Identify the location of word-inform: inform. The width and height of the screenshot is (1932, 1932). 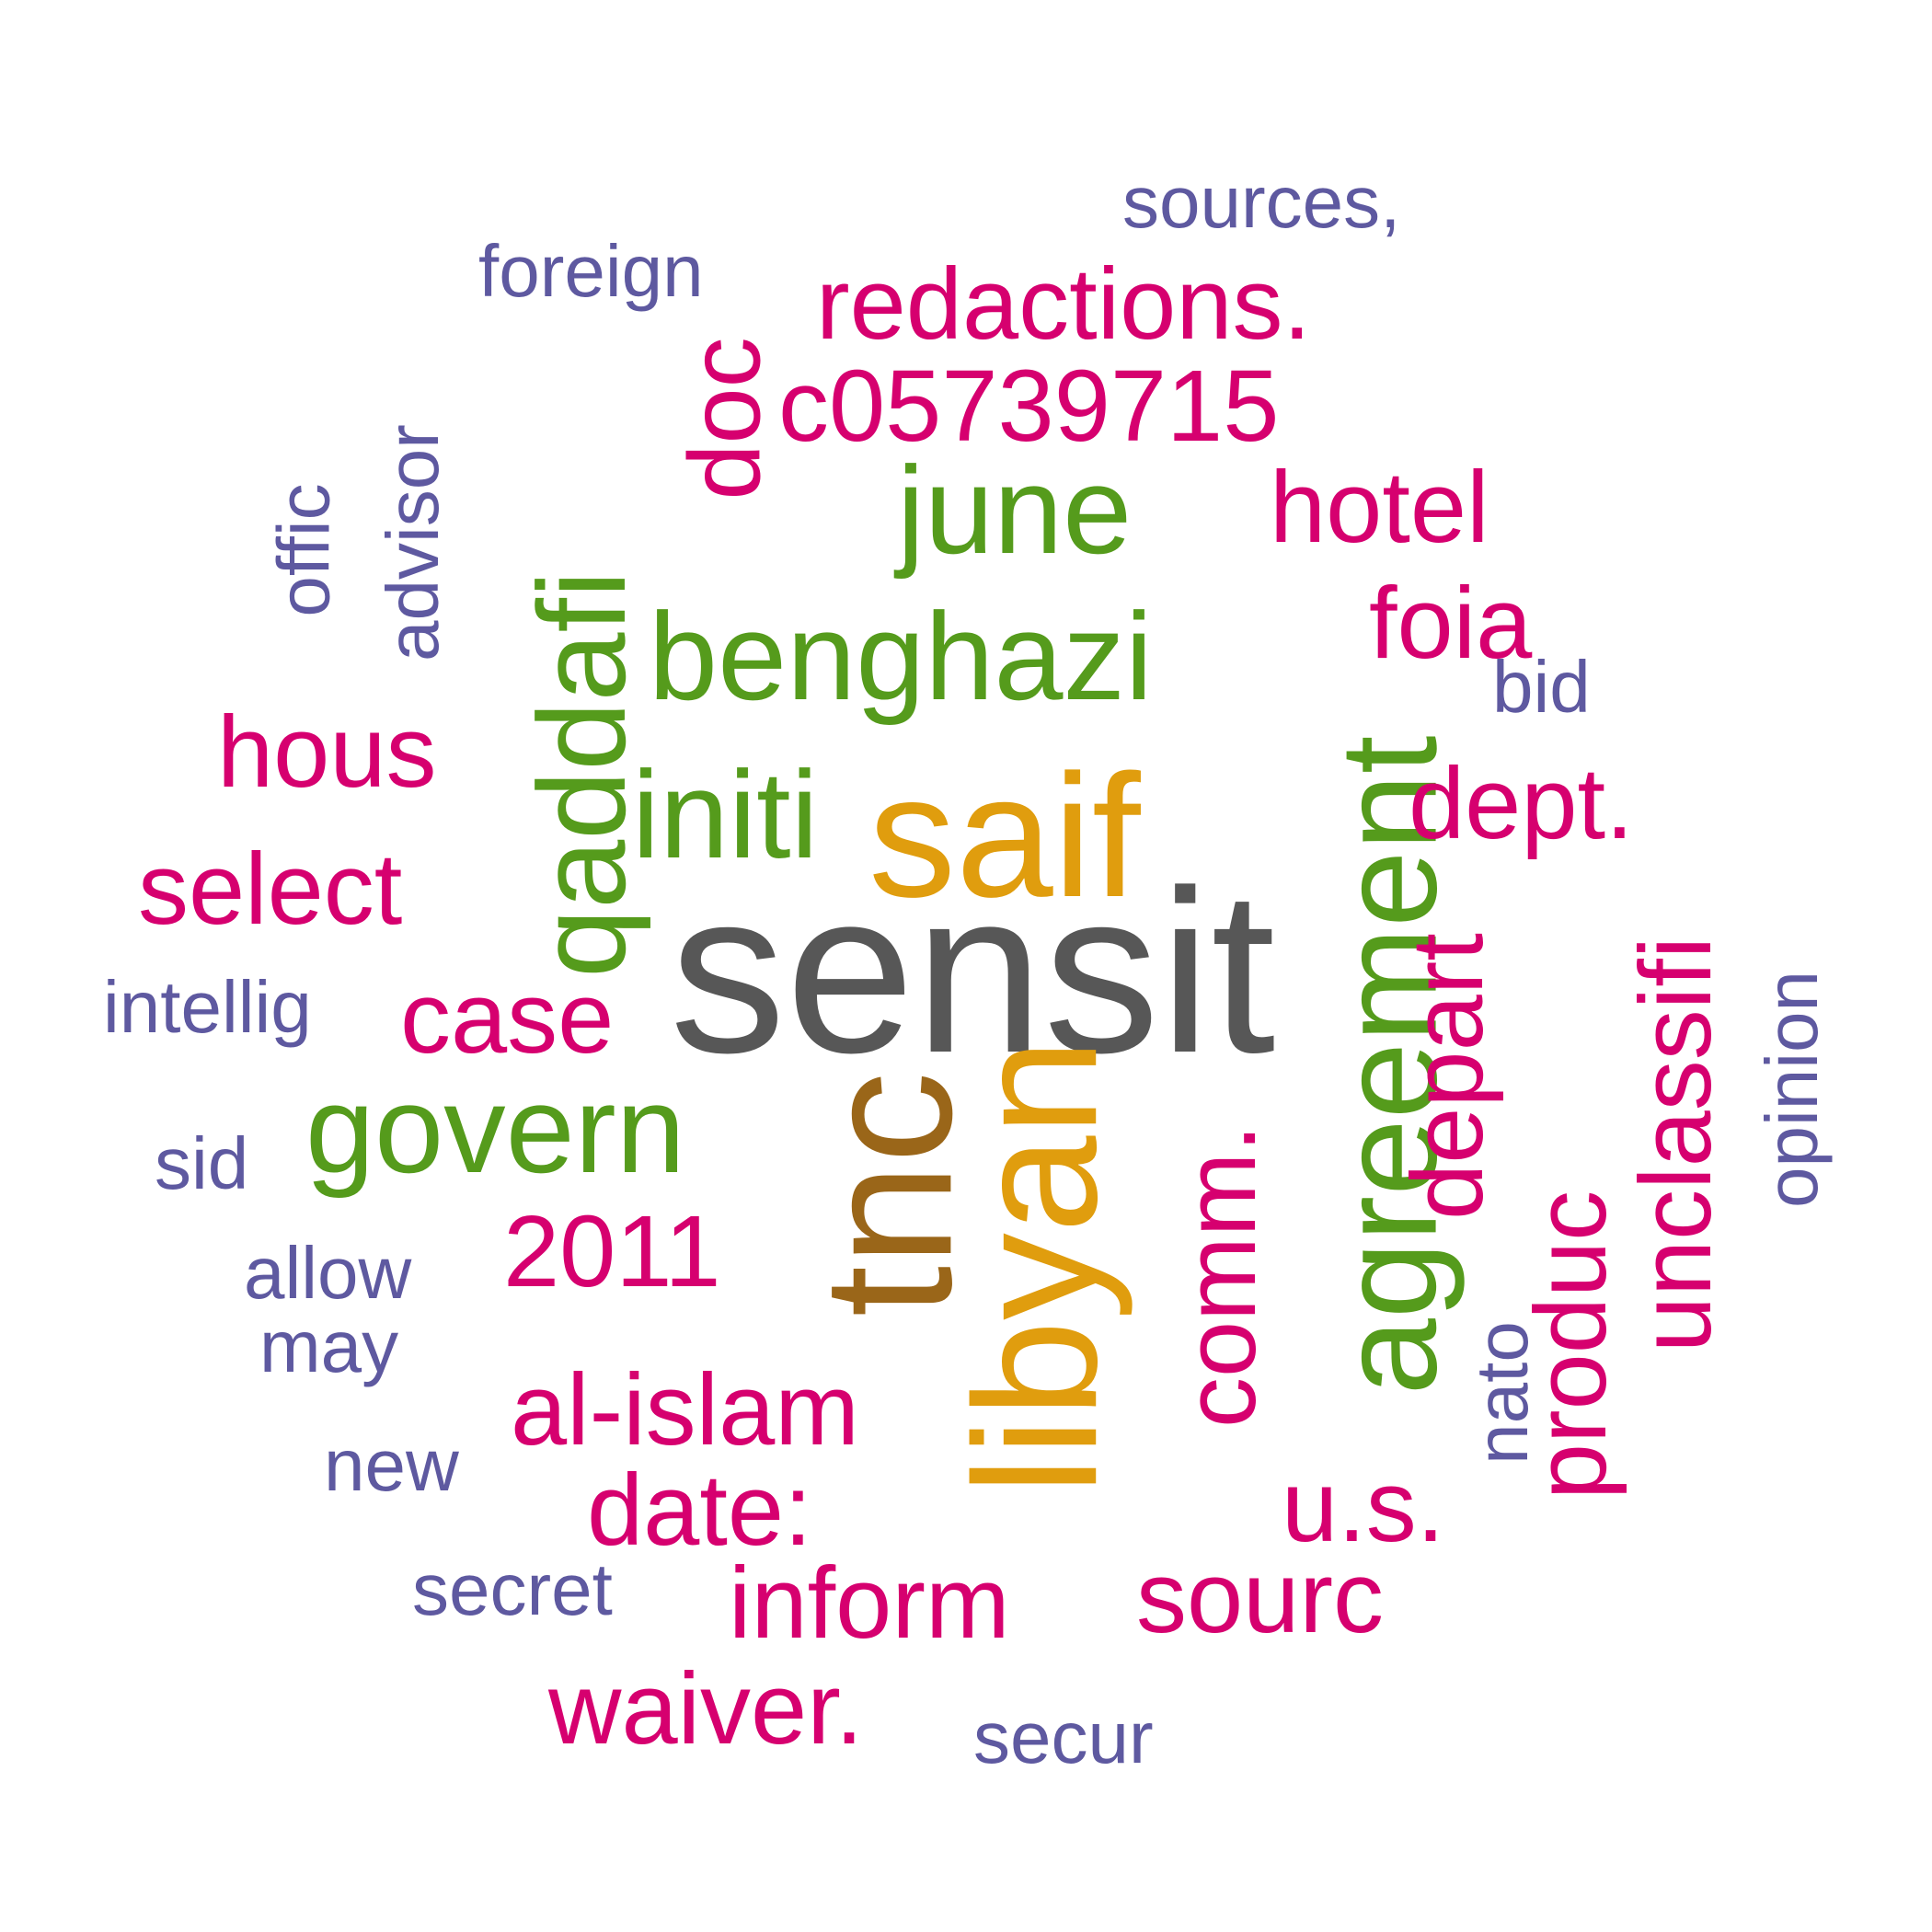
(869, 1603).